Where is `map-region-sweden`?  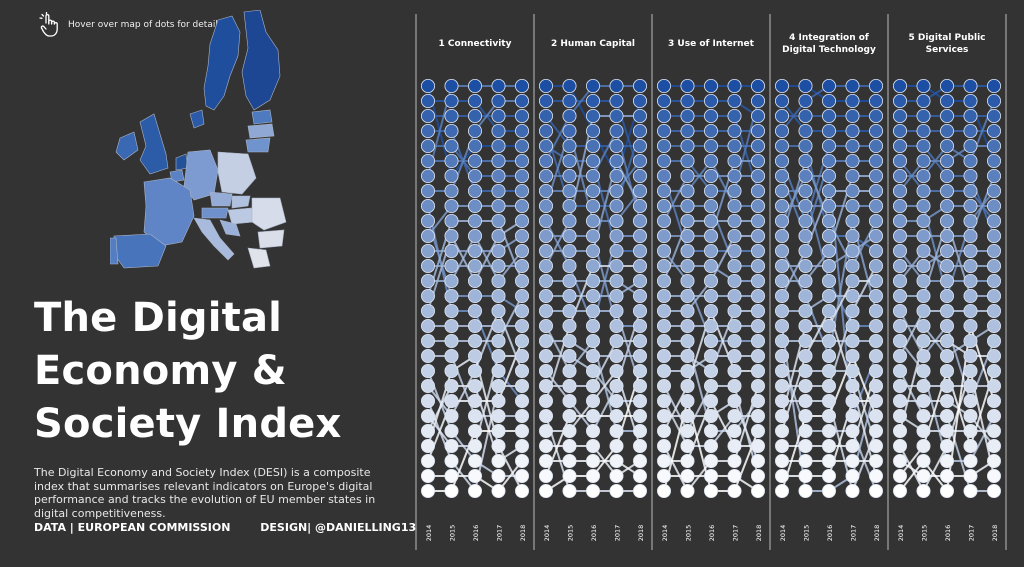
map-region-sweden is located at coordinates (222, 63).